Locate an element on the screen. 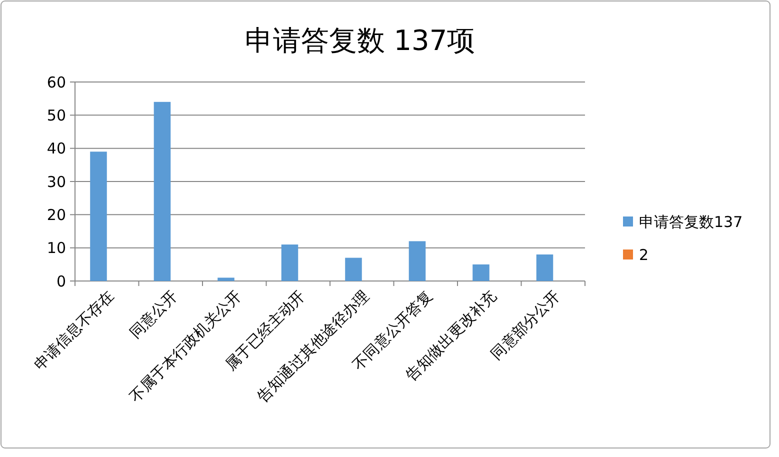 The width and height of the screenshot is (779, 457). chart-title: 申请答复数 137项 is located at coordinates (360, 40).